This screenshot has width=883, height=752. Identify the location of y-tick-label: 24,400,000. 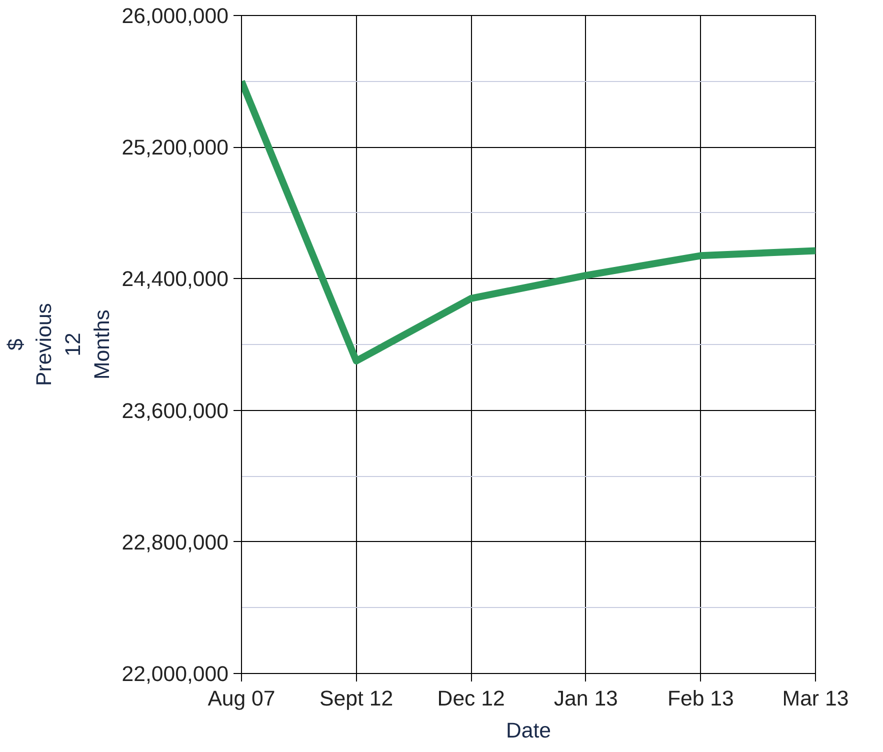
(175, 279).